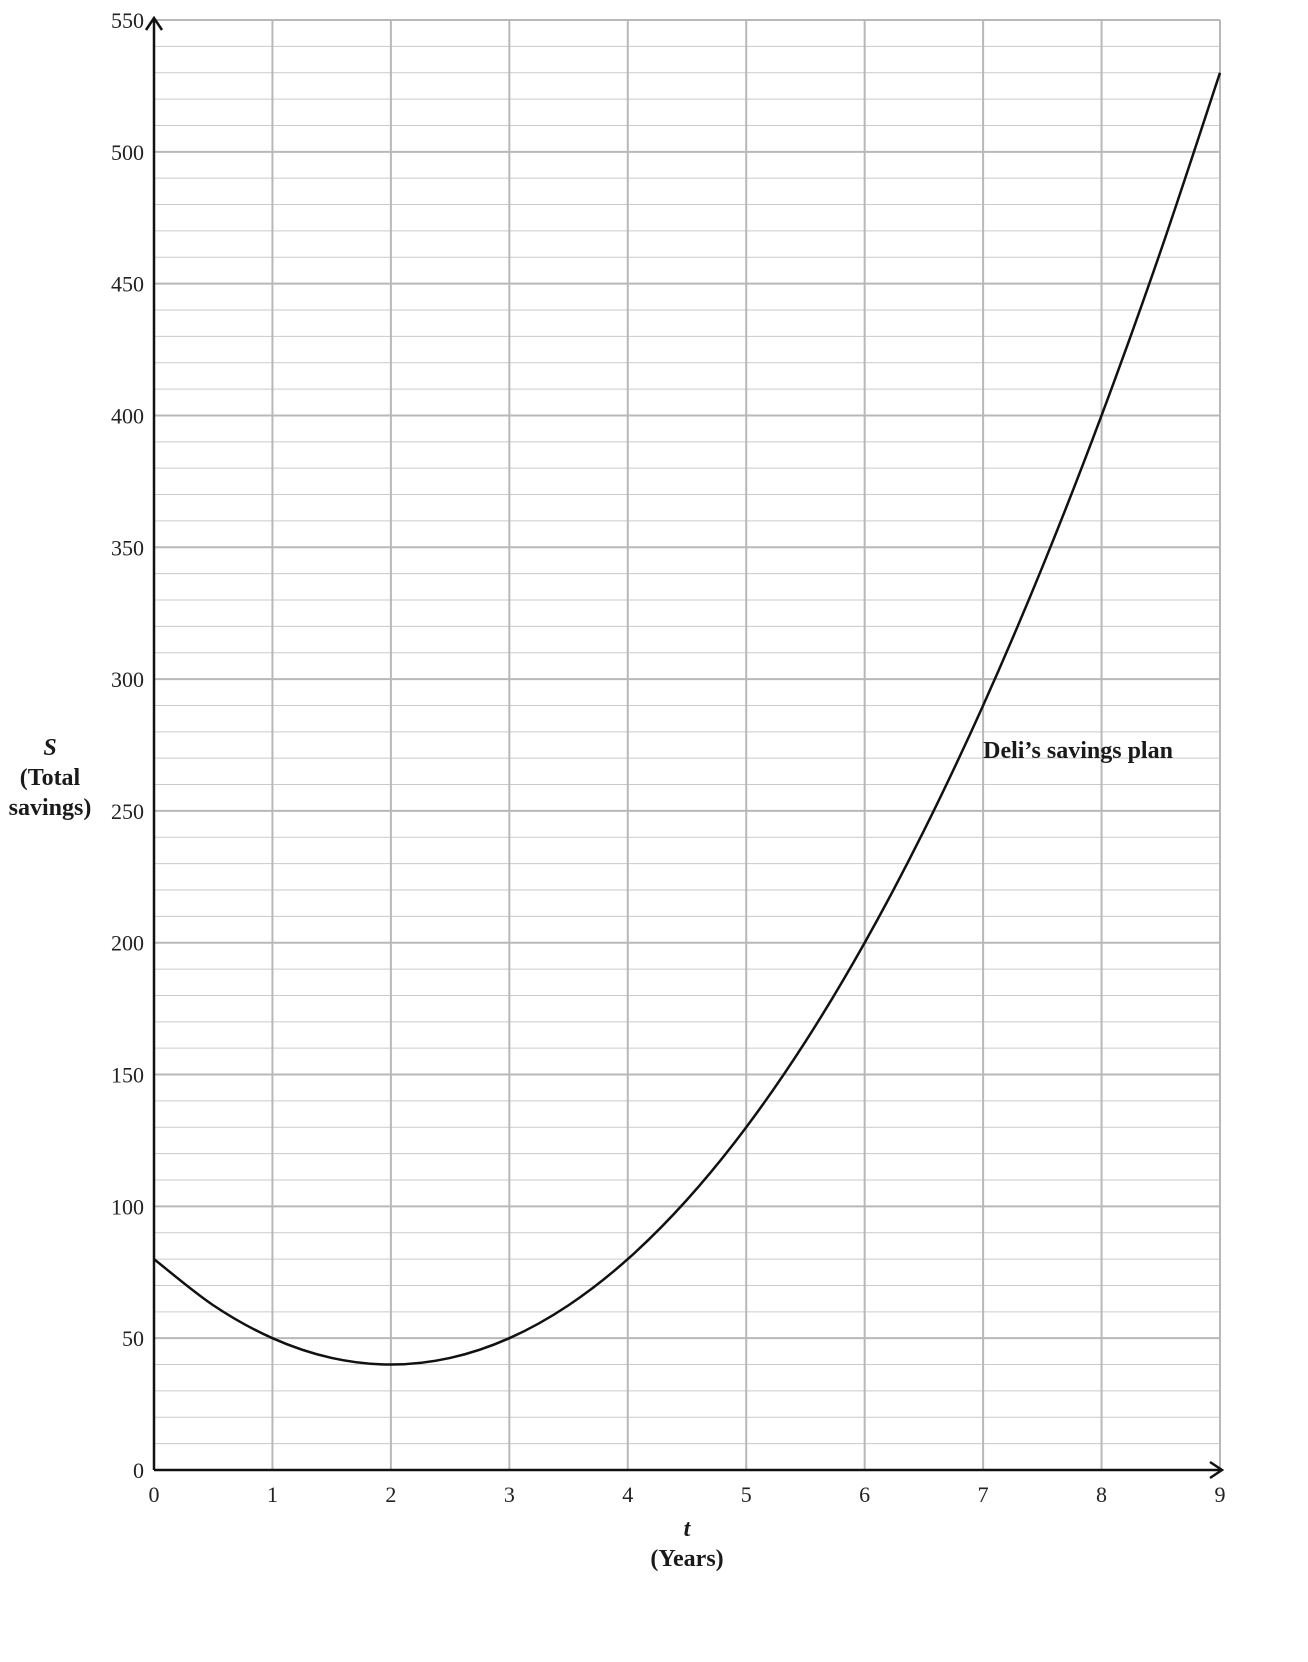 The width and height of the screenshot is (1308, 1662). Describe the element at coordinates (627, 1494) in the screenshot. I see `x-tick-label: 4` at that location.